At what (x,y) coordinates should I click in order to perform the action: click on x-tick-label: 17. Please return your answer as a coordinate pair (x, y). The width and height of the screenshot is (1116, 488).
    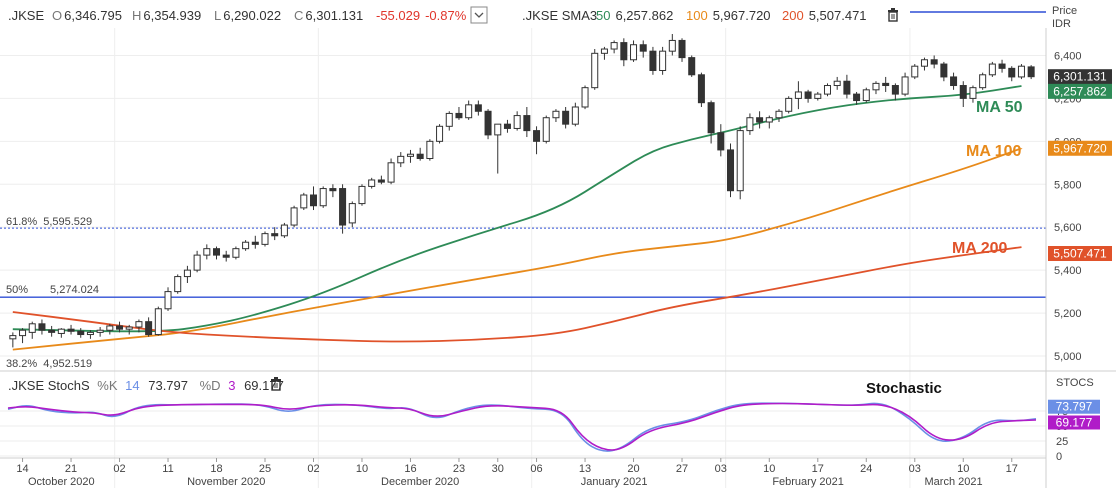
    Looking at the image, I should click on (1012, 469).